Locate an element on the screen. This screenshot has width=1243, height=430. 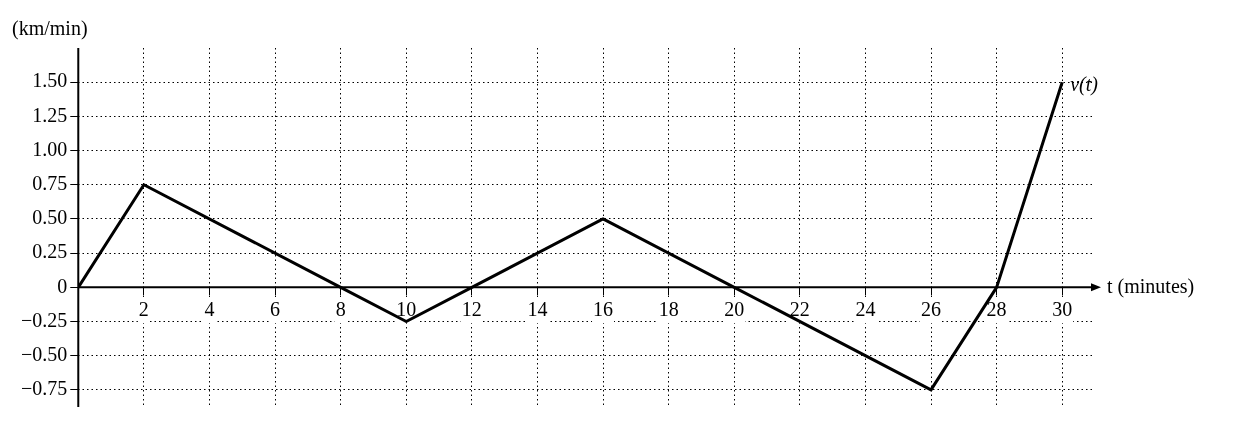
x-tick-label: 4 is located at coordinates (209, 308).